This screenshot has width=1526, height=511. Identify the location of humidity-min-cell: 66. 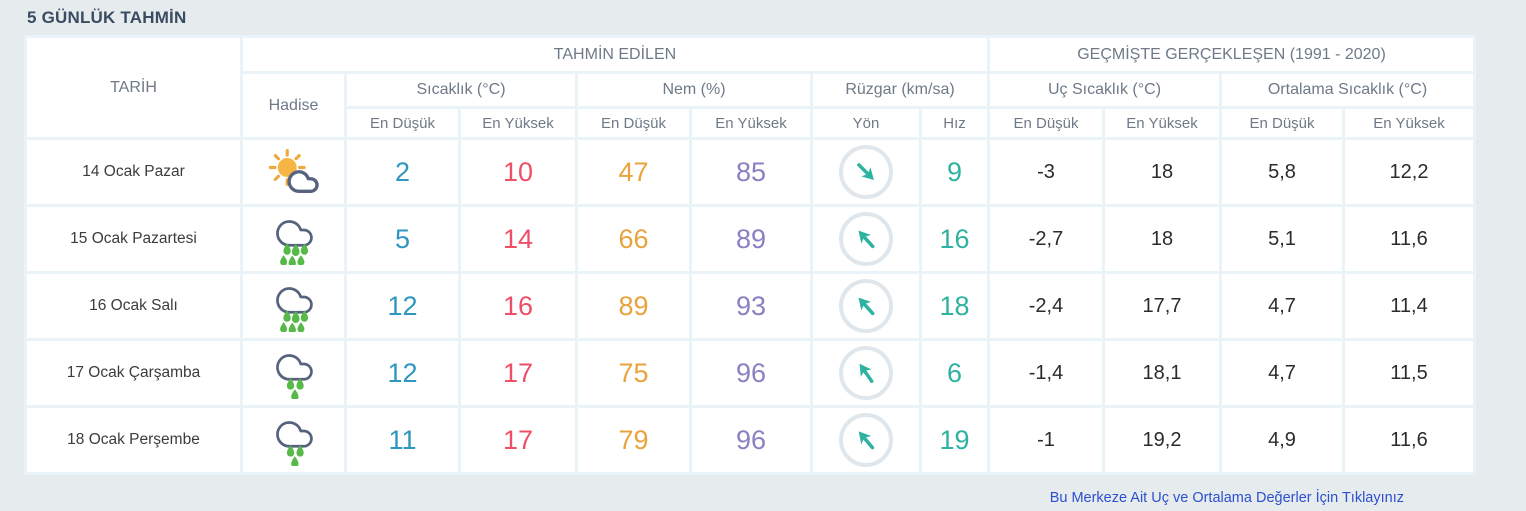
(633, 239).